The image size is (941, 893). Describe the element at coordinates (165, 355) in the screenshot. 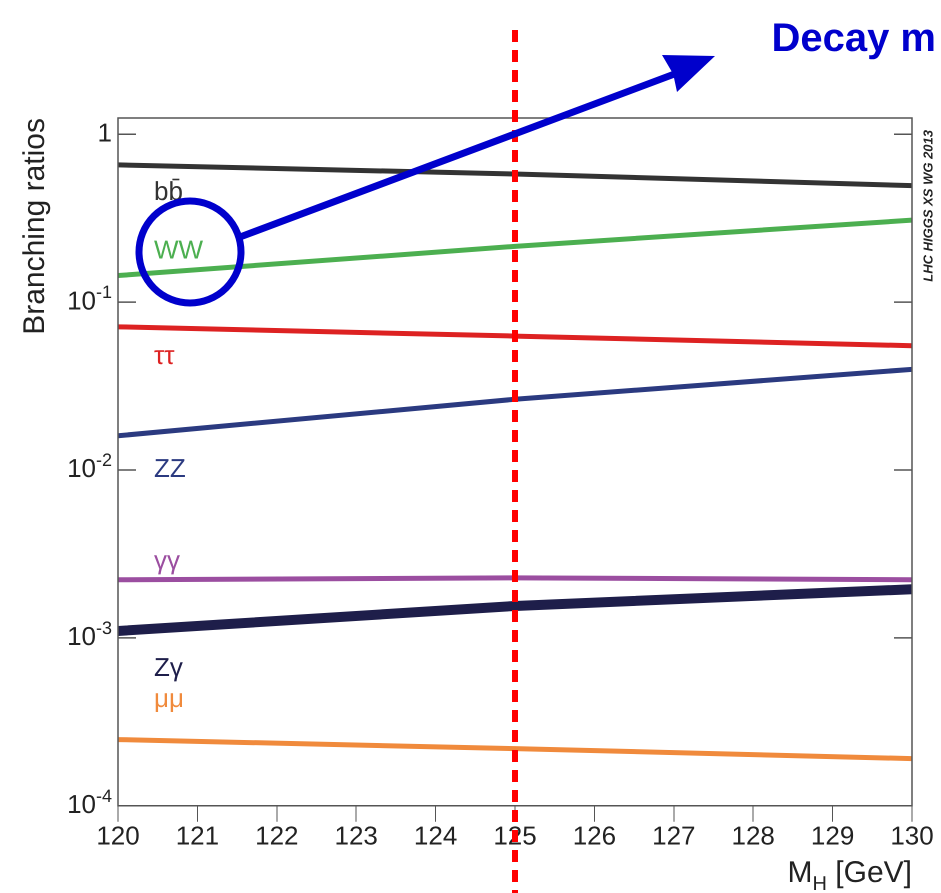

I see `series-label: ττ` at that location.